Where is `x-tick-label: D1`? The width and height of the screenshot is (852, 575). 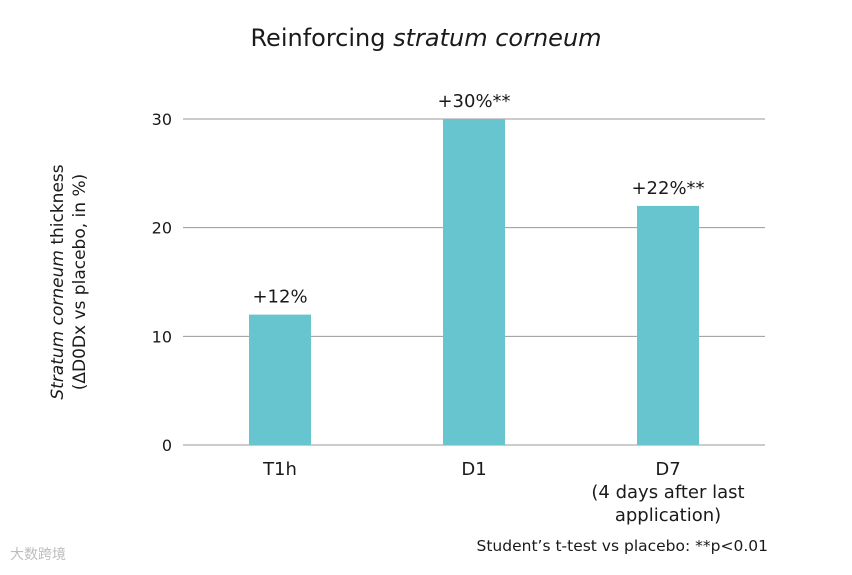
x-tick-label: D1 is located at coordinates (473, 469).